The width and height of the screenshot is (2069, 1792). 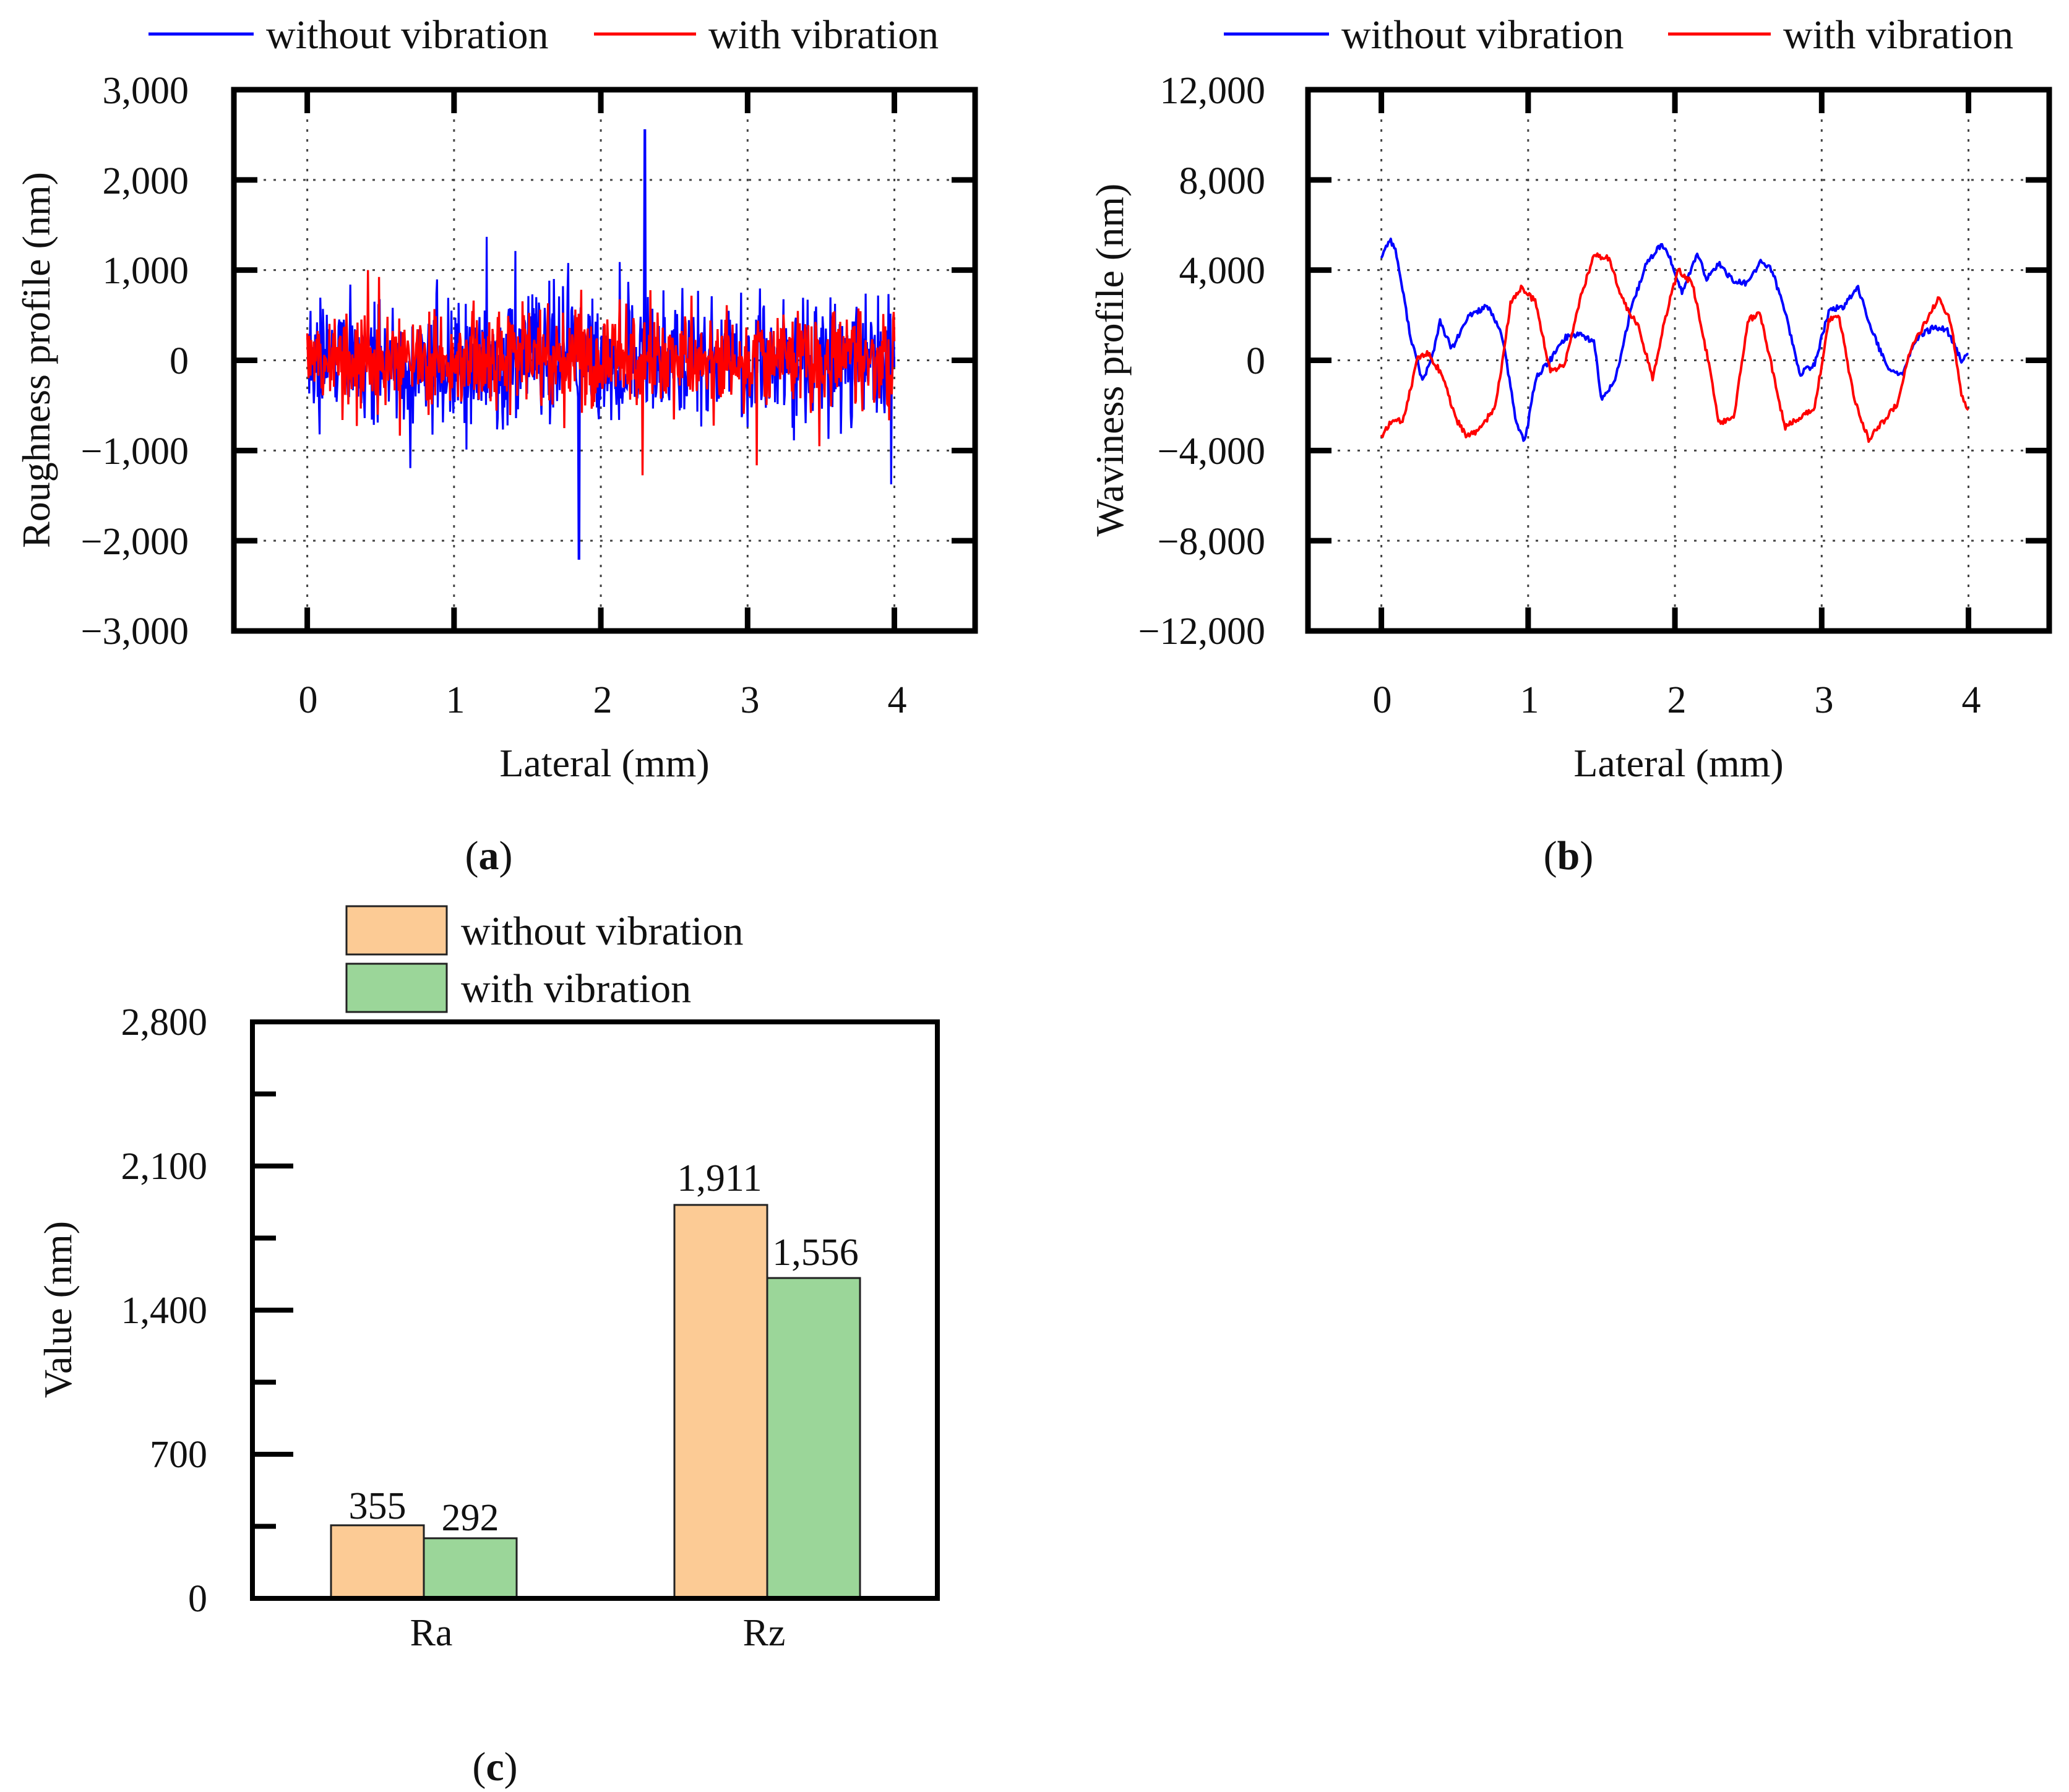 I want to click on panel-b-grid, so click(x=1678, y=360).